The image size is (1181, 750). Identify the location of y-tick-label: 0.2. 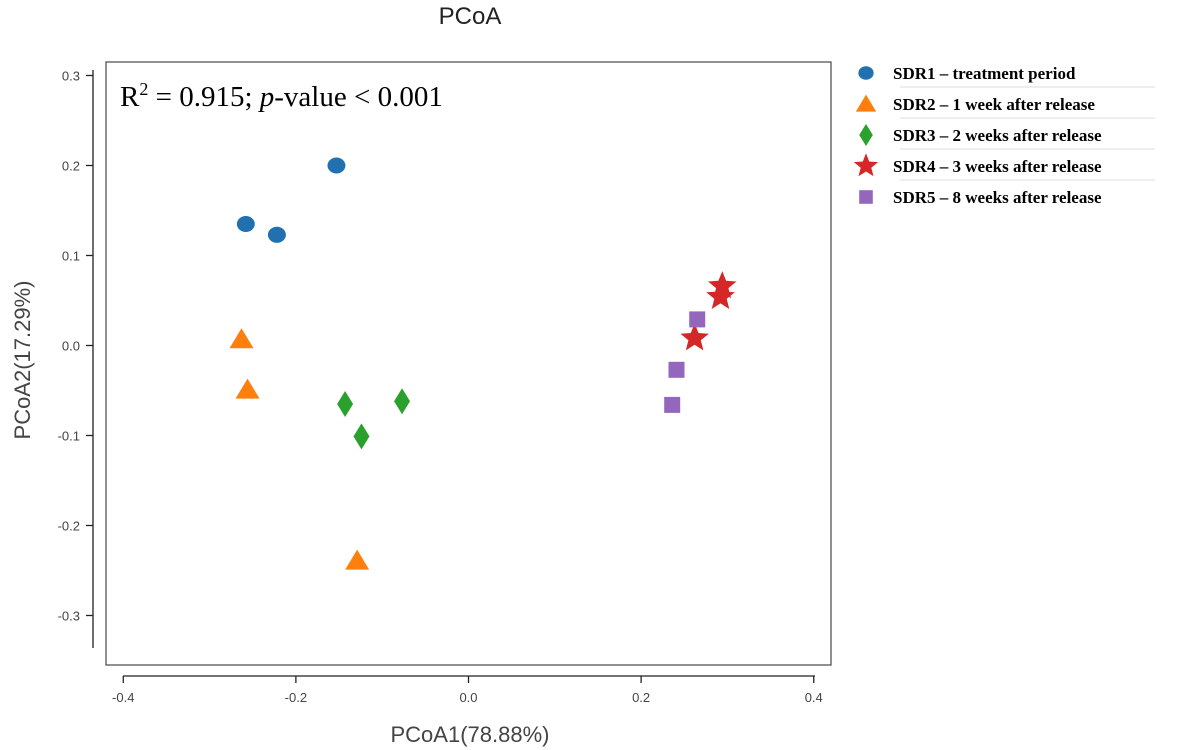
(71, 166).